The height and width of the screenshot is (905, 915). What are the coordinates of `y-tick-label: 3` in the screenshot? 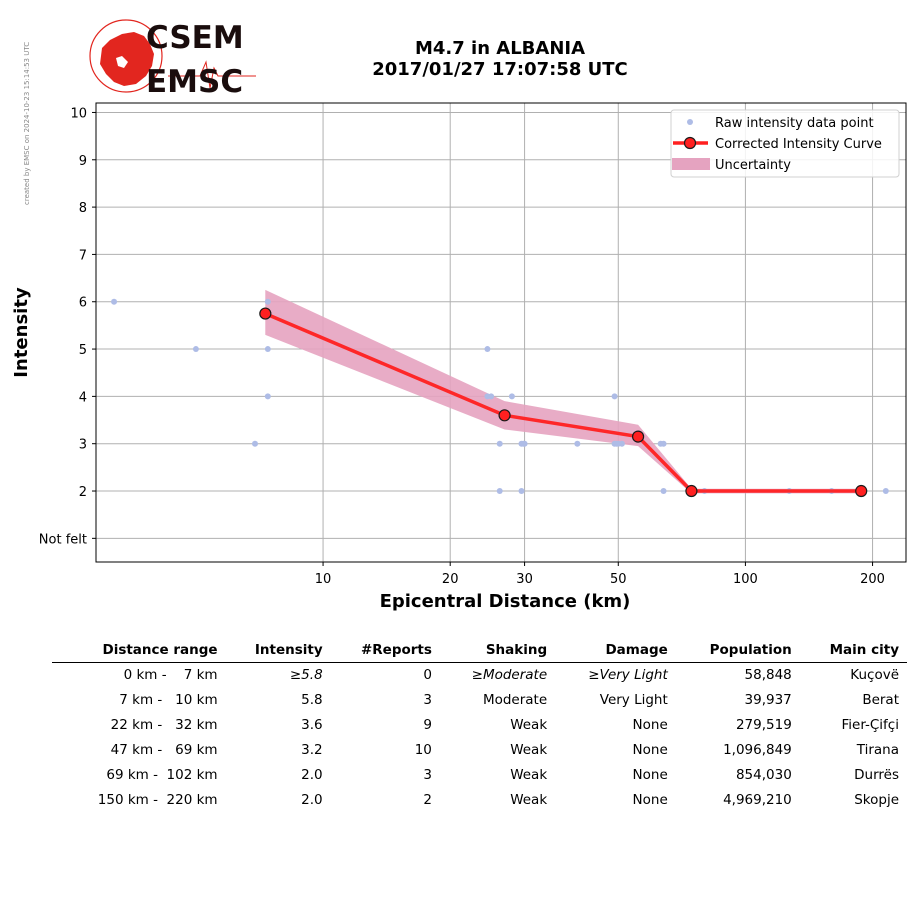 It's located at (83, 445).